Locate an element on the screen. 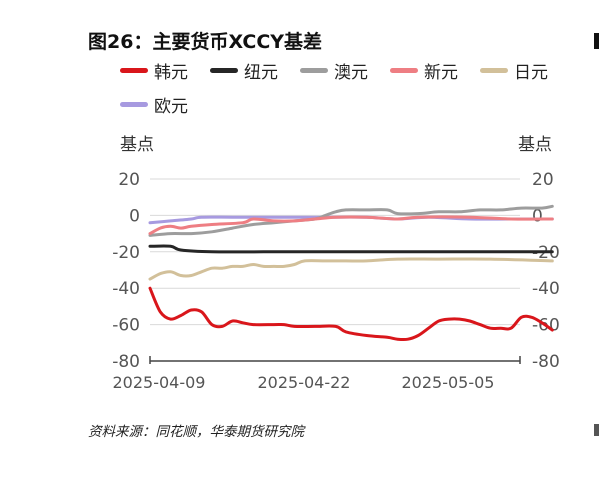 Image resolution: width=599 pixels, height=479 pixels. legend-label: 韩元 is located at coordinates (171, 73).